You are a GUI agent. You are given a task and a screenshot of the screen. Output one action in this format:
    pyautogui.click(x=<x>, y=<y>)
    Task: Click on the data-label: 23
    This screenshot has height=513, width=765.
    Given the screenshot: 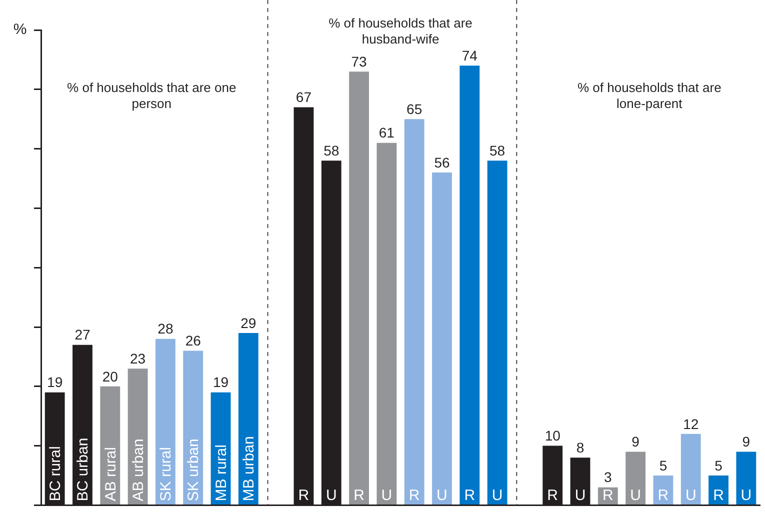 What is the action you would take?
    pyautogui.click(x=138, y=358)
    